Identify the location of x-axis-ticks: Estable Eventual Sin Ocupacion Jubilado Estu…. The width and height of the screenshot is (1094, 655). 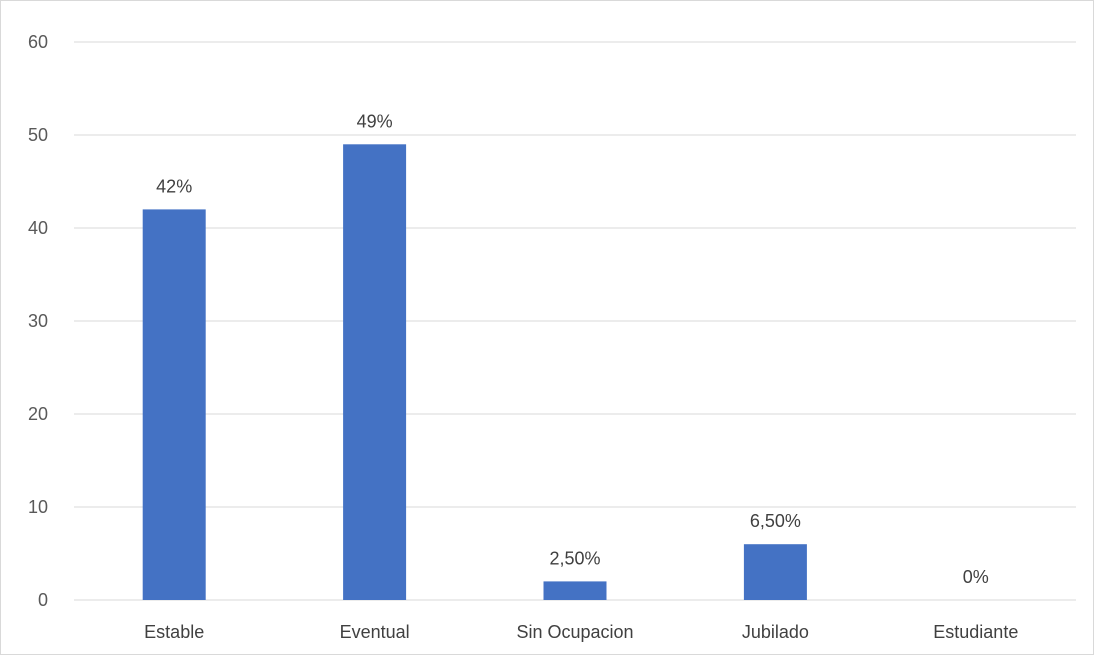
(581, 632).